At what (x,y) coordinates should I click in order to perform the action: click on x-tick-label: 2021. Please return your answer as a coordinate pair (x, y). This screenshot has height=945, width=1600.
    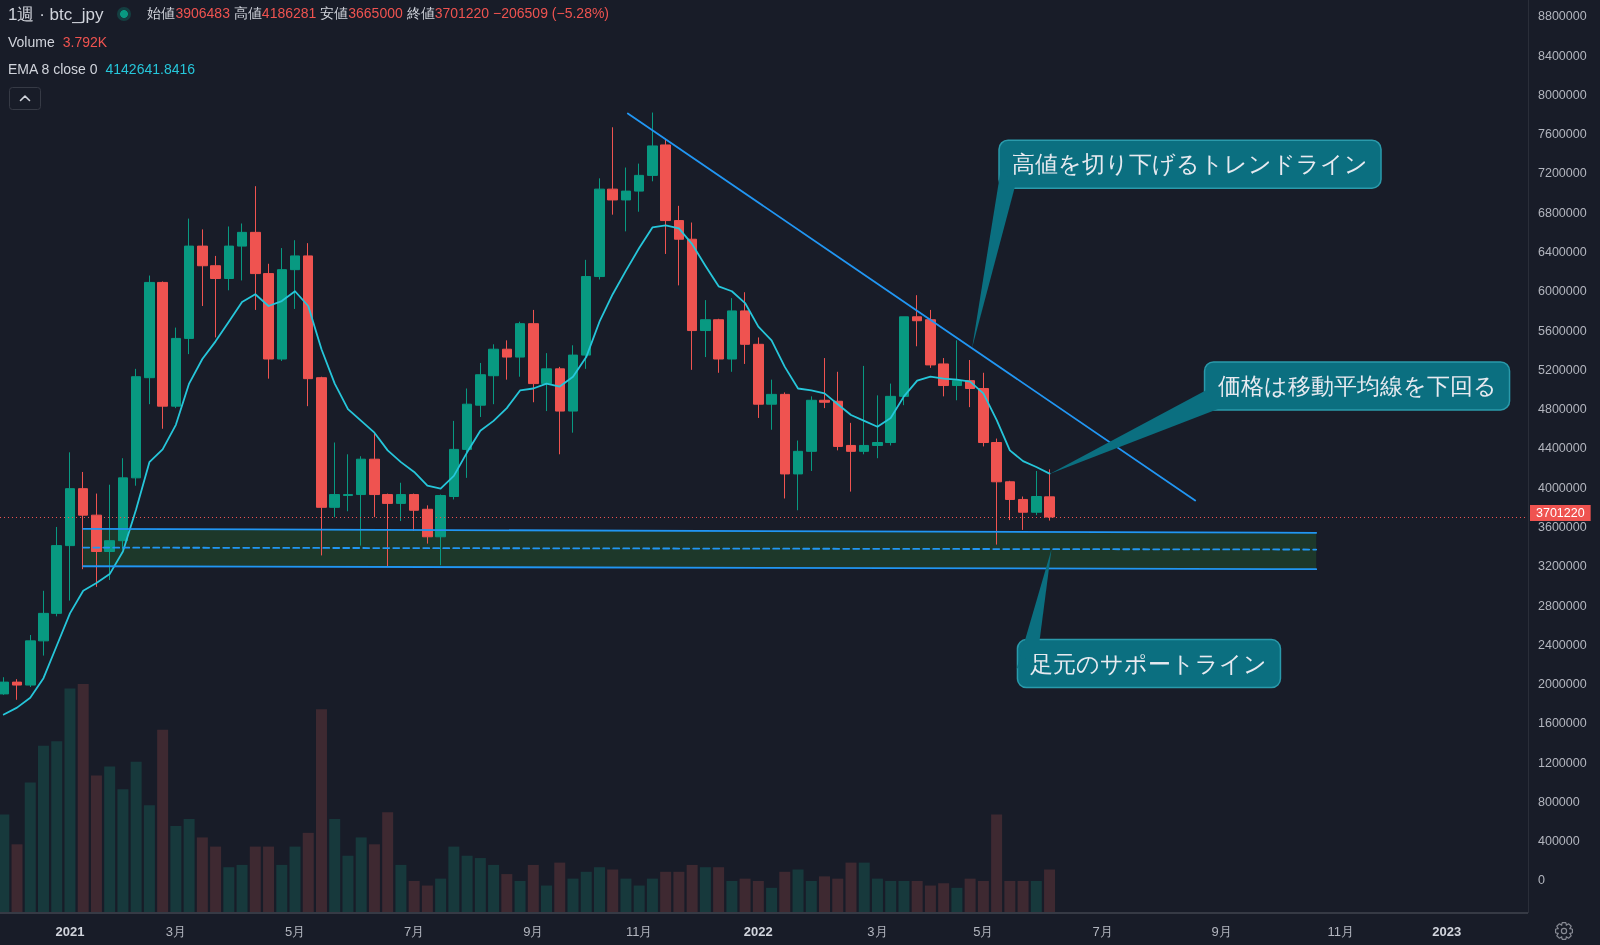
    Looking at the image, I should click on (70, 931).